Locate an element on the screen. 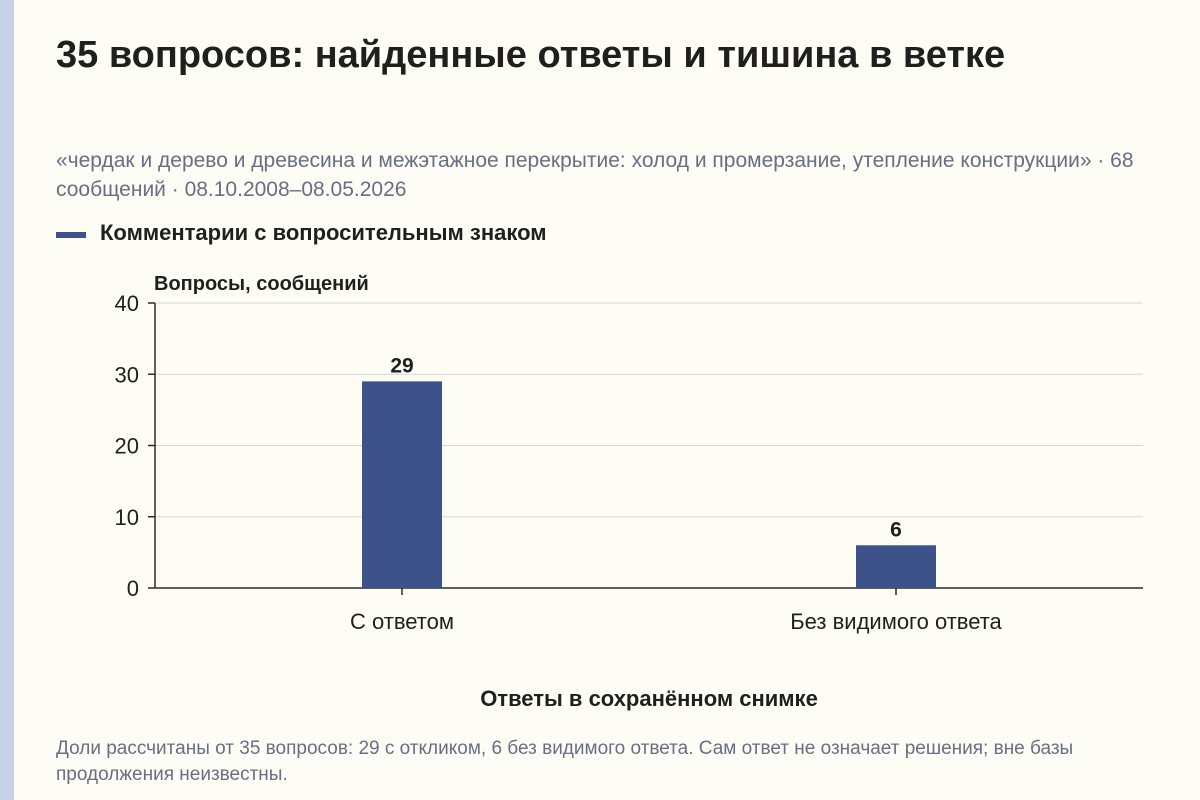 This screenshot has width=1200, height=800. x-tick-label: Без видимого ответа is located at coordinates (896, 621).